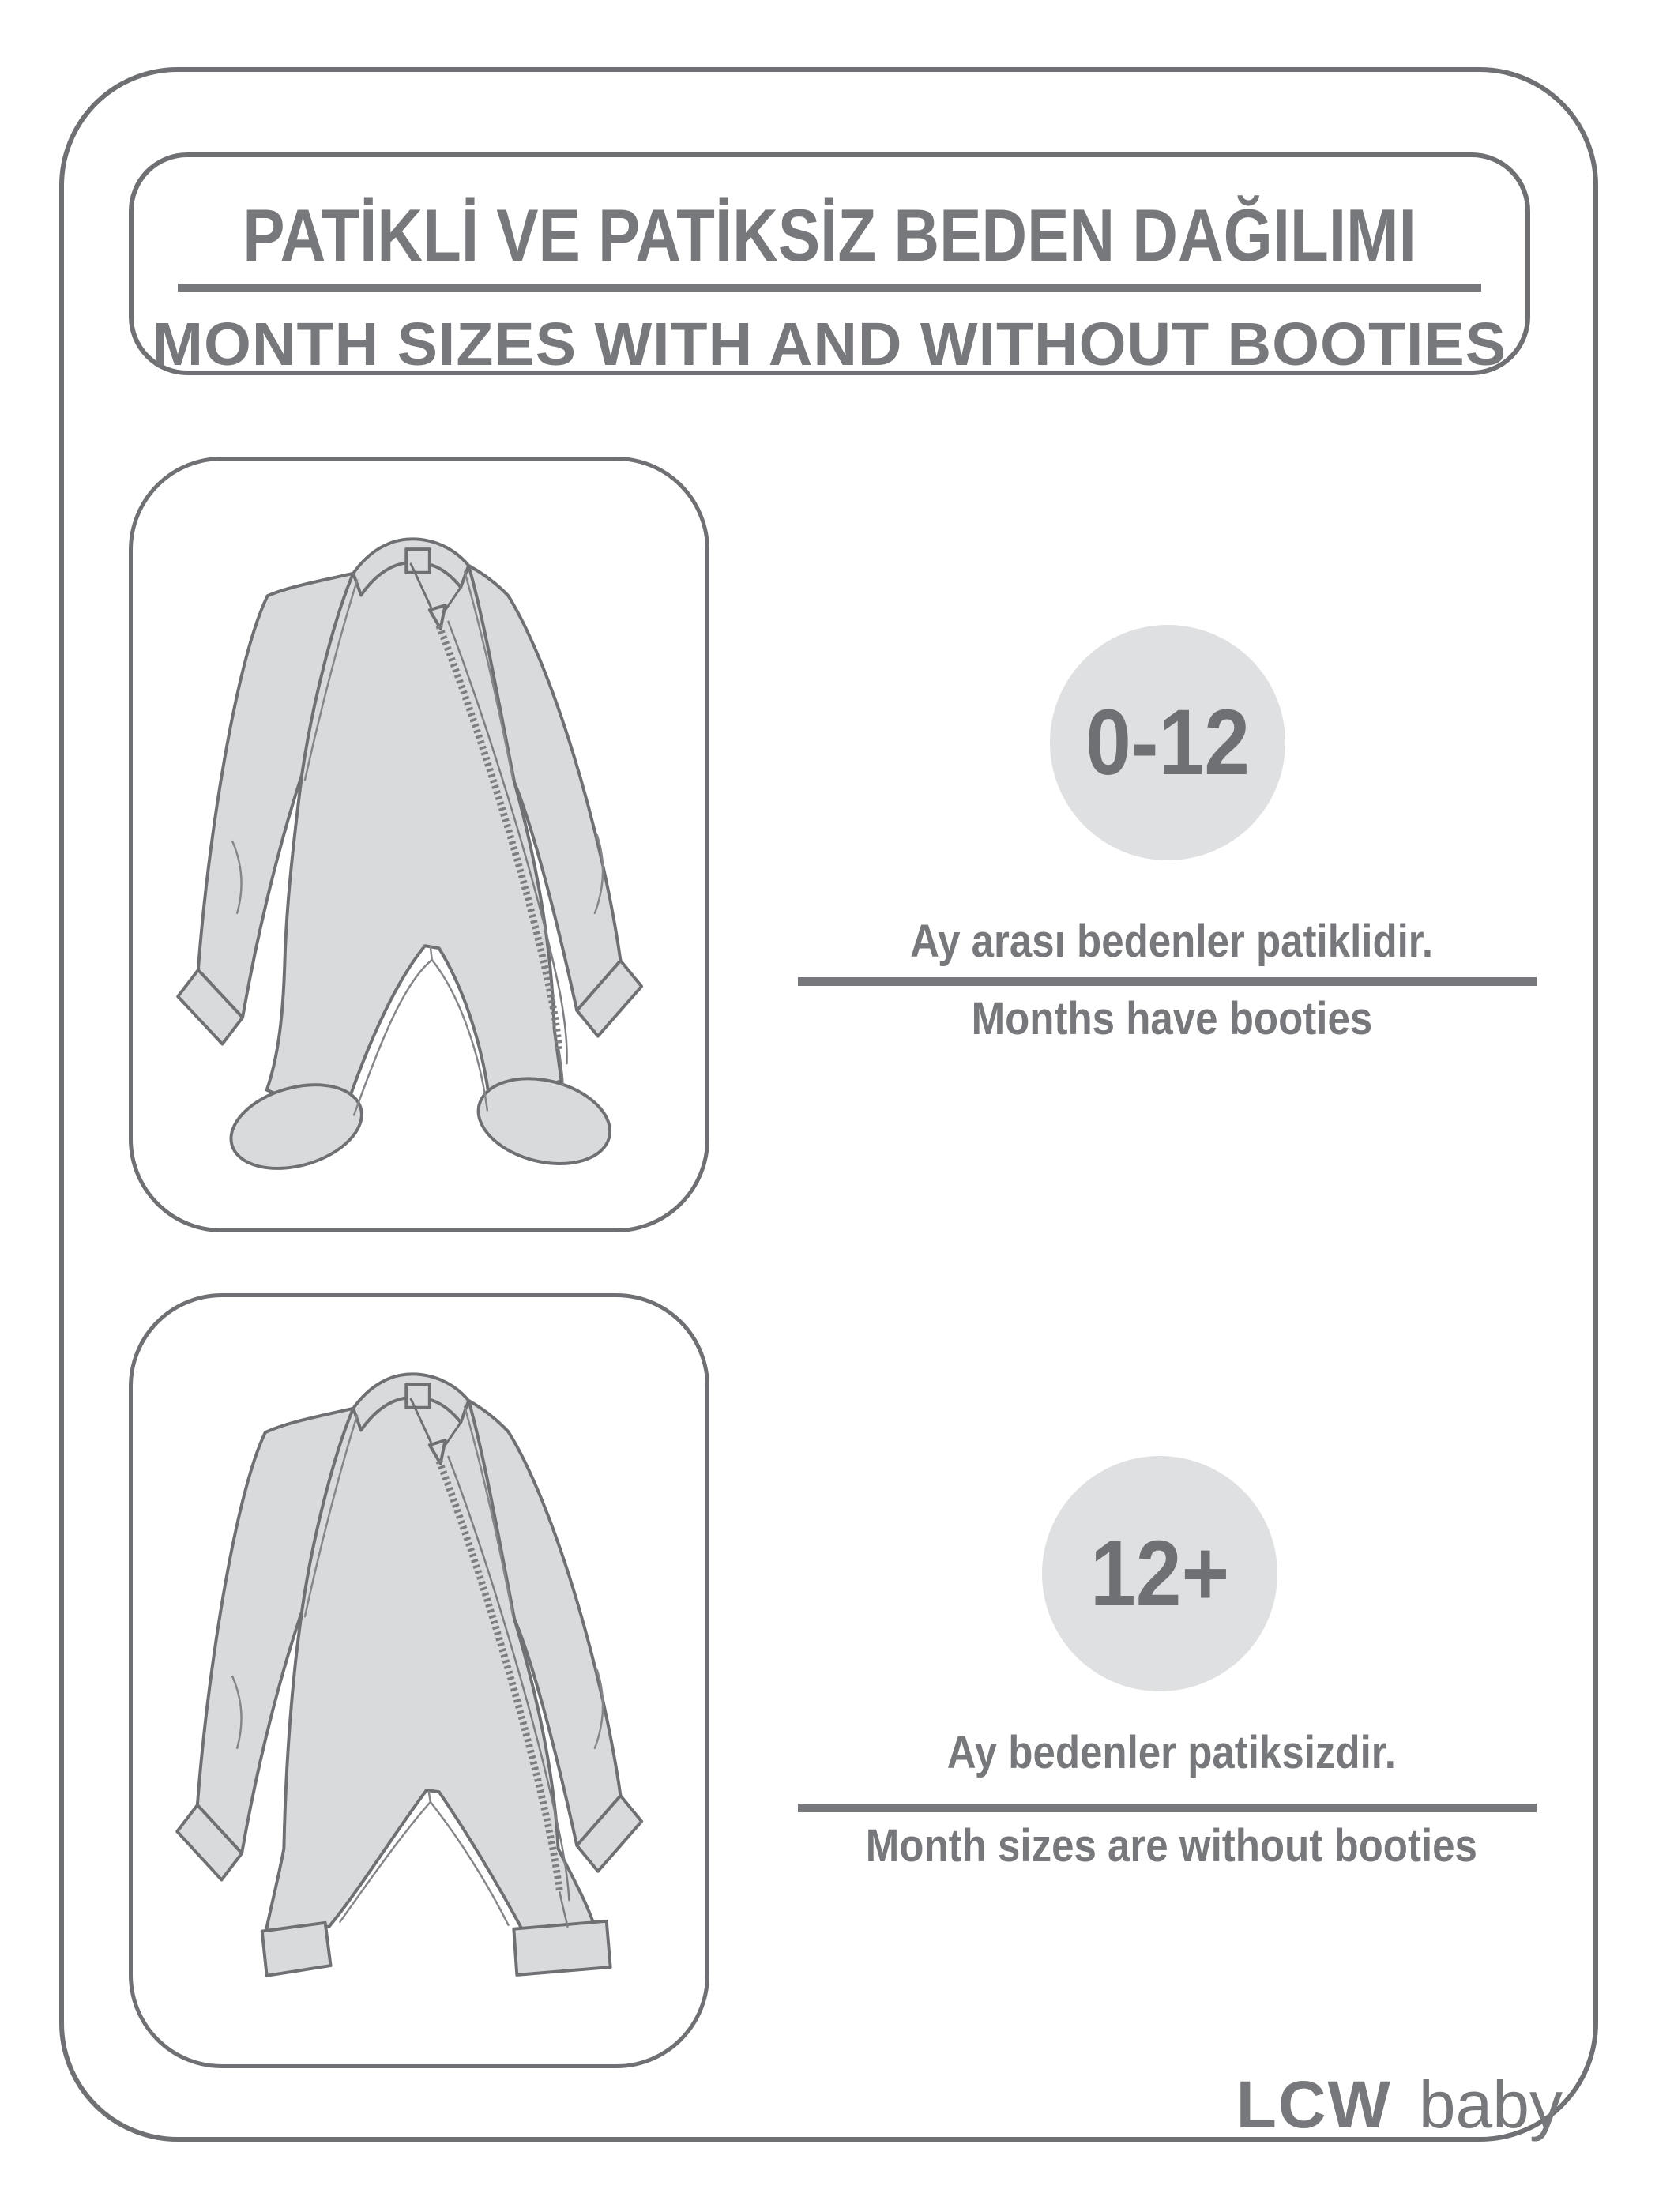  I want to click on badge-0-12: 0-12, so click(1167, 743).